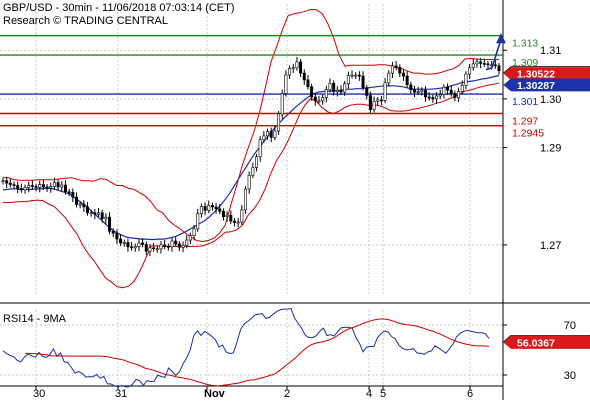 The width and height of the screenshot is (590, 405). What do you see at coordinates (287, 394) in the screenshot?
I see `time-tick-label: 2` at bounding box center [287, 394].